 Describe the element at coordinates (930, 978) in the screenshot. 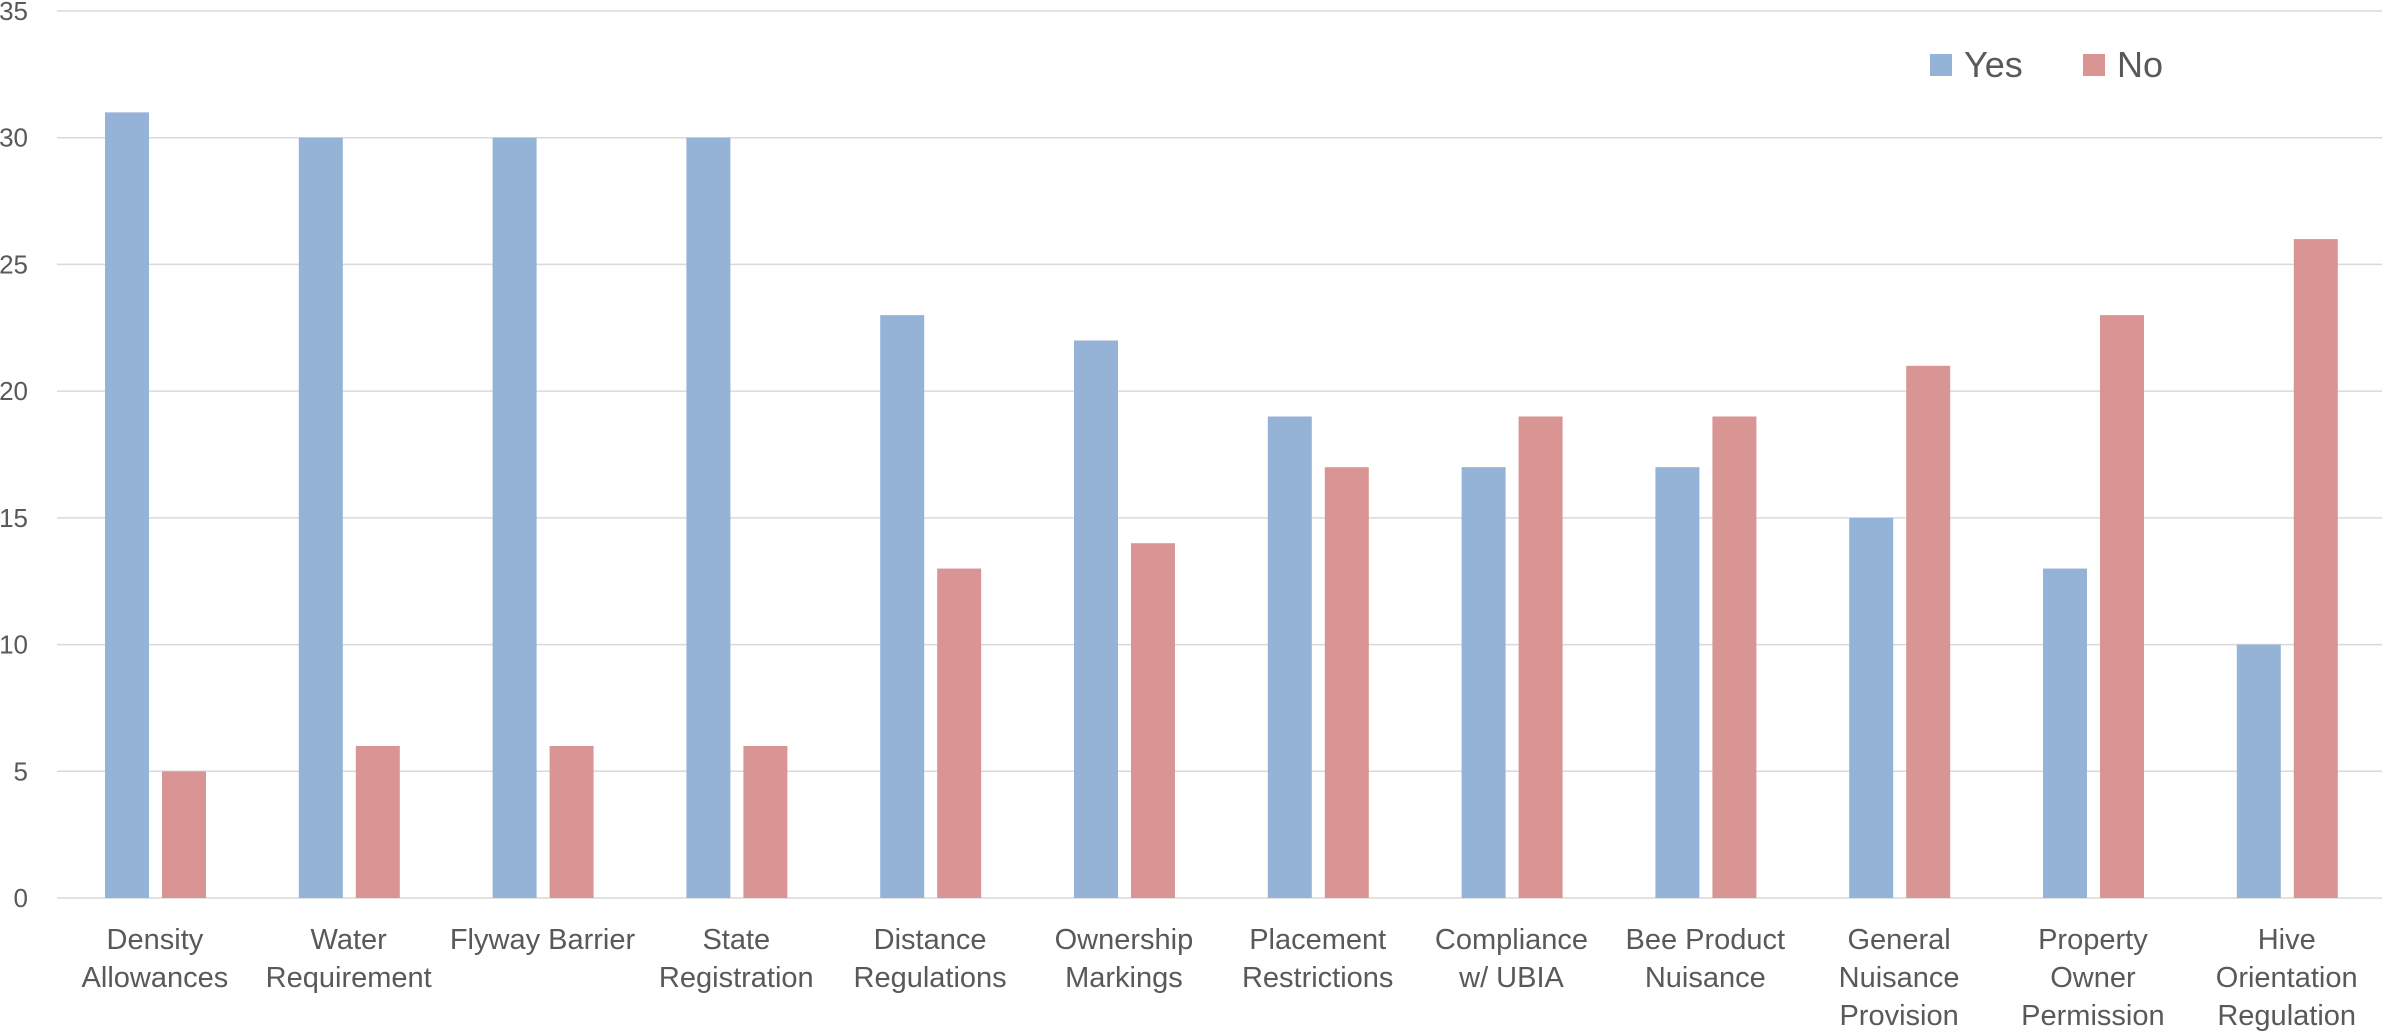

I see `category-label: Regulations` at that location.